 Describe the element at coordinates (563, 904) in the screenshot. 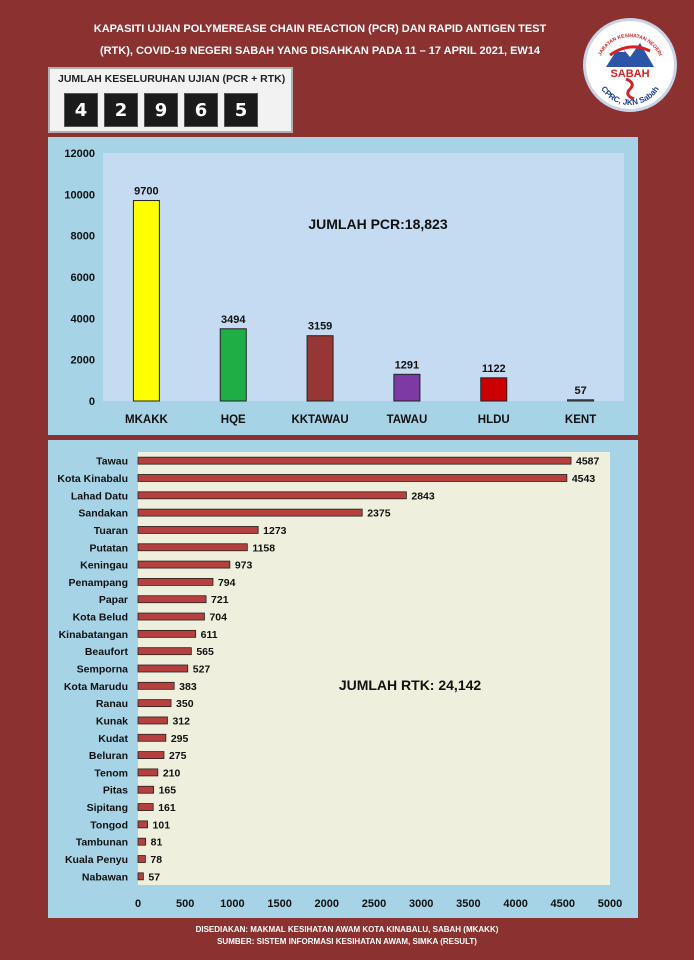

I see `x-tick-label: 4500` at that location.